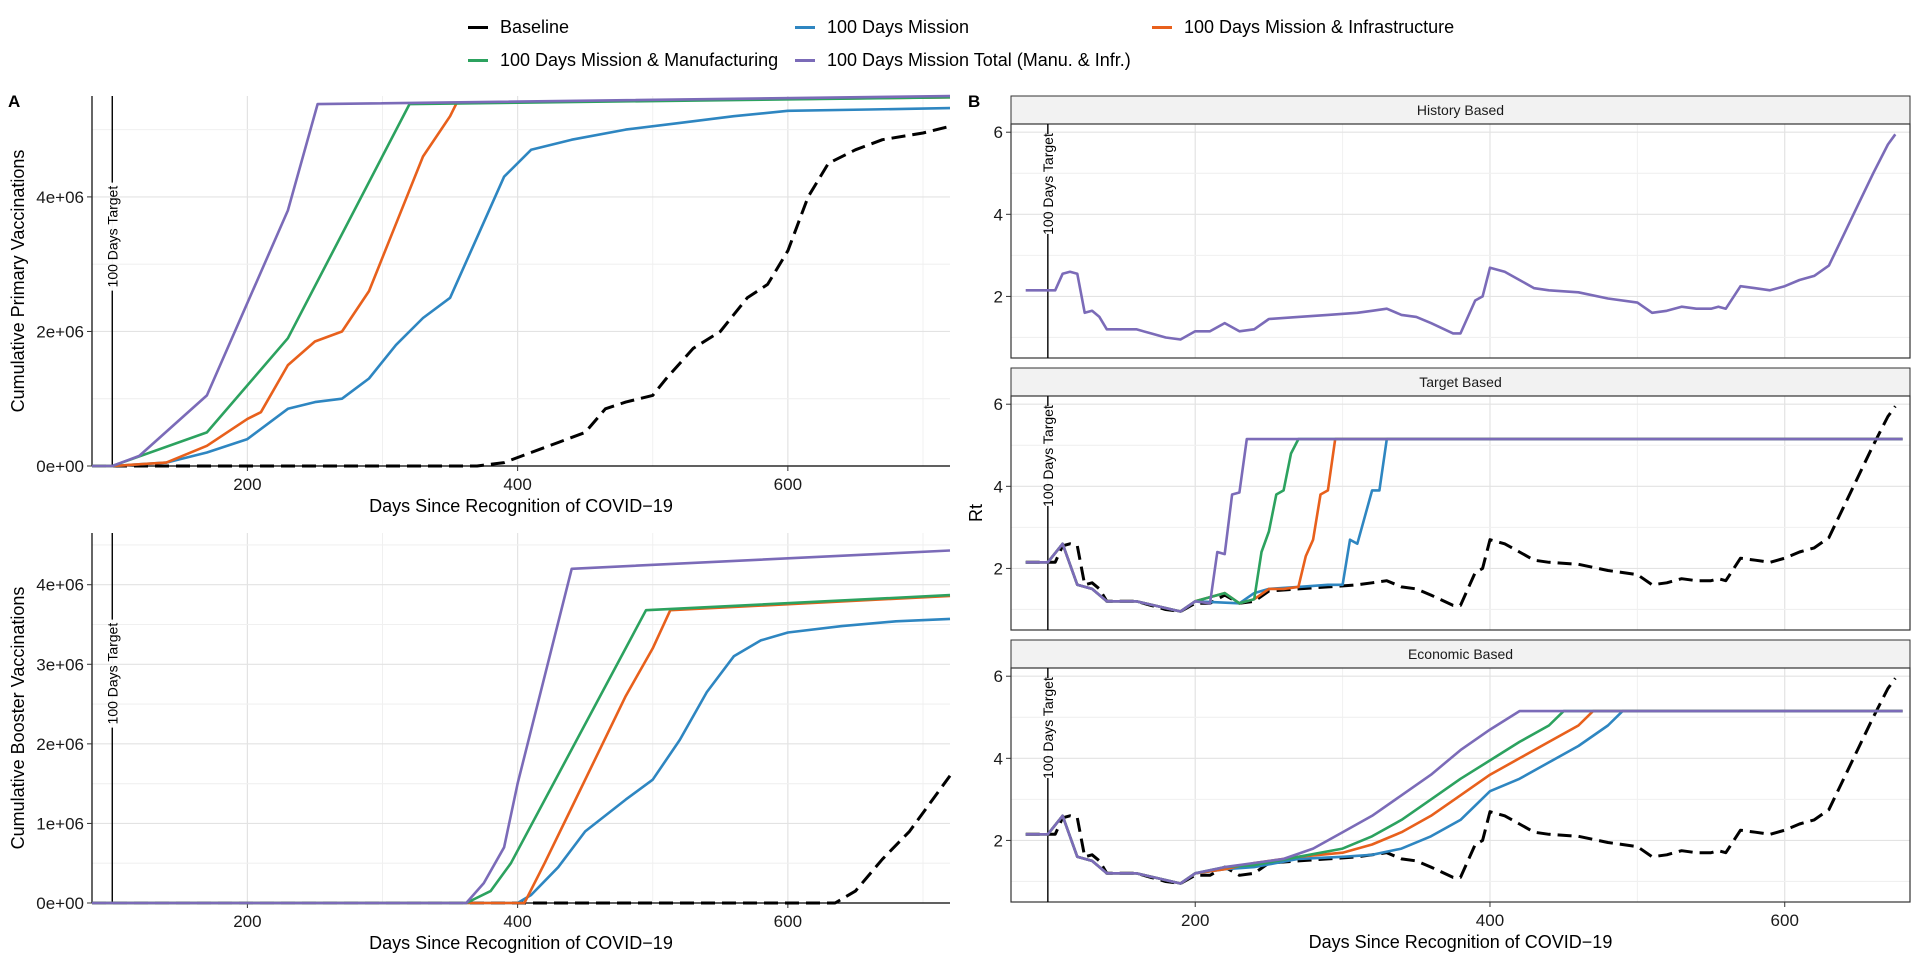  I want to click on chart-target: Target Based 2 4 6 Rt 100 Days Target, so click(1438, 499).